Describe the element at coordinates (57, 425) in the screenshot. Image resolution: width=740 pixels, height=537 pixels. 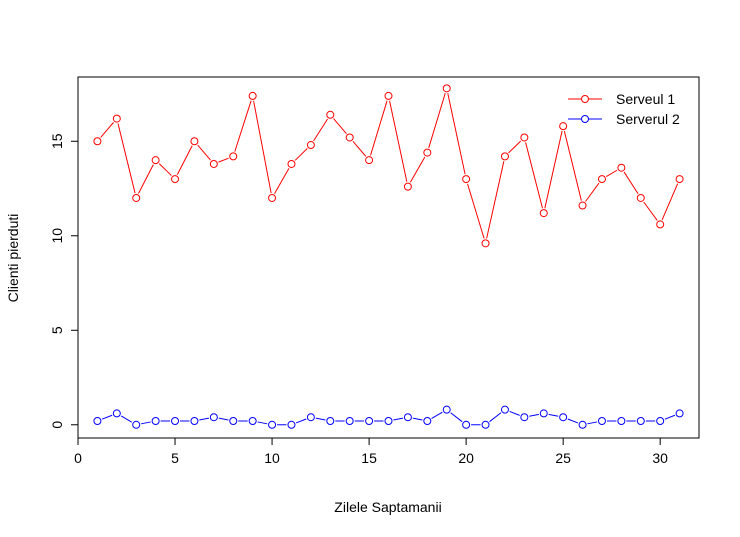
I see `y-tick-label: 0` at that location.